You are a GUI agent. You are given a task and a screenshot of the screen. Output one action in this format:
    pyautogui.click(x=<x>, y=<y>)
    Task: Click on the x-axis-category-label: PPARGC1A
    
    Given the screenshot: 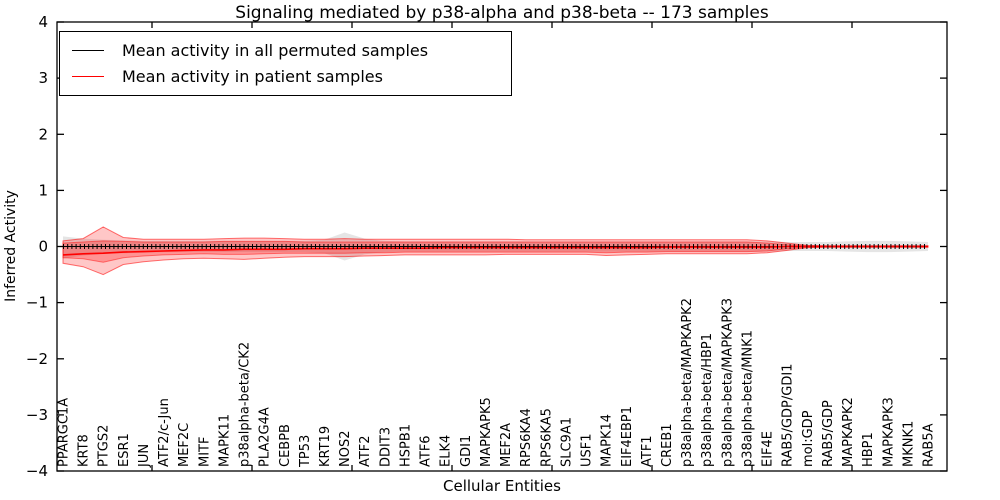 What is the action you would take?
    pyautogui.click(x=64, y=432)
    